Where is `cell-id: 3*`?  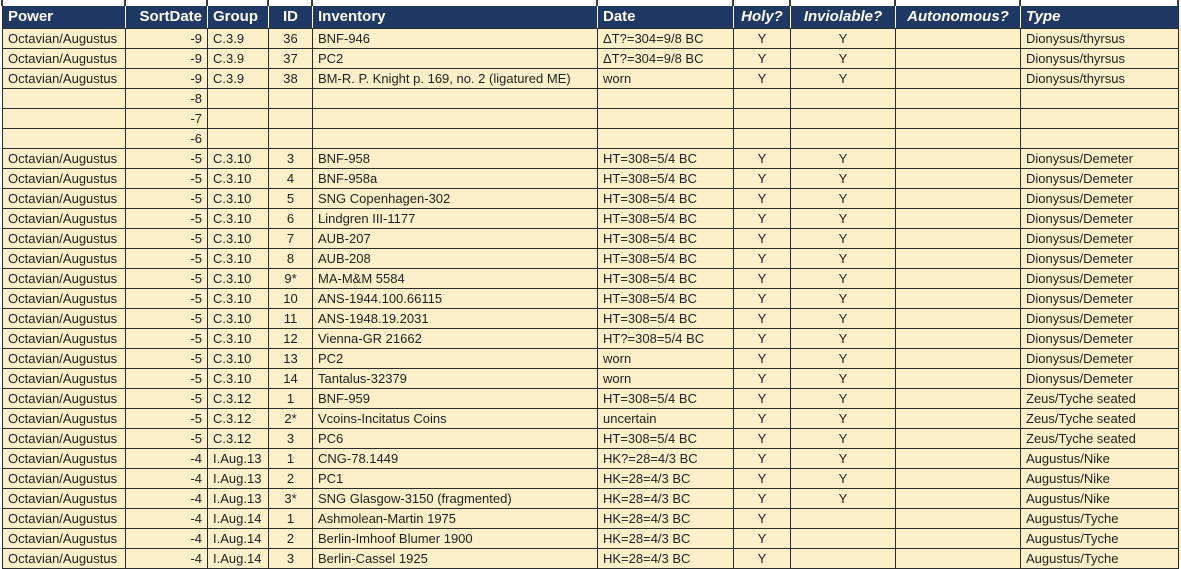
cell-id: 3* is located at coordinates (290, 498).